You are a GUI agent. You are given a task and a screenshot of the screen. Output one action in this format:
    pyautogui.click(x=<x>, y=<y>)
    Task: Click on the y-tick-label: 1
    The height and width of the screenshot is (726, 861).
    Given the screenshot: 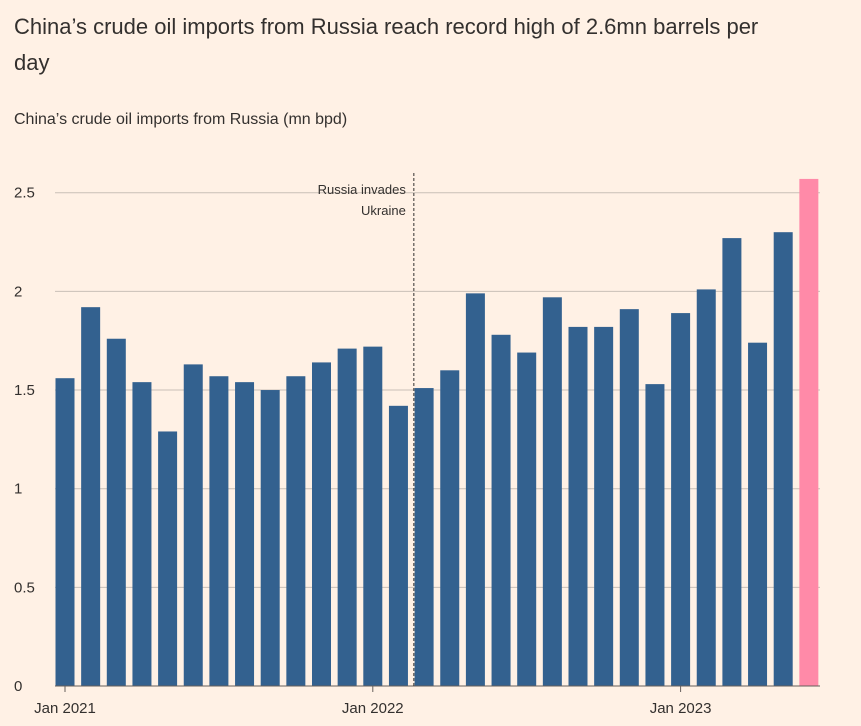 What is the action you would take?
    pyautogui.click(x=18, y=489)
    